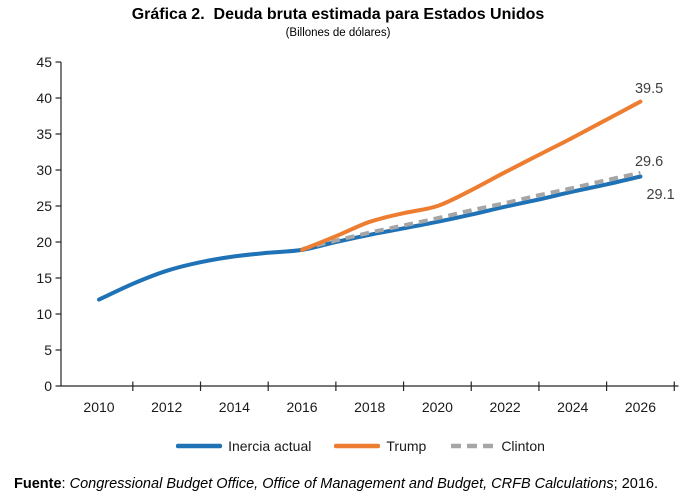 The image size is (699, 504). What do you see at coordinates (48, 350) in the screenshot?
I see `y-tick-label: 5` at bounding box center [48, 350].